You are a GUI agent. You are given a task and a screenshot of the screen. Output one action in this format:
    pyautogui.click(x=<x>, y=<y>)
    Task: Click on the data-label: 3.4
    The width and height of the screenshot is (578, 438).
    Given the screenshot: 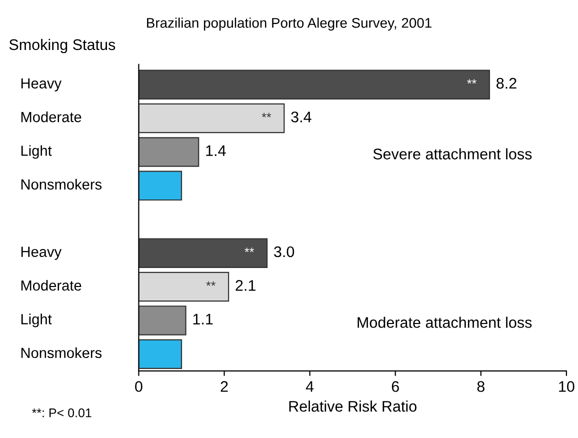 What is the action you would take?
    pyautogui.click(x=301, y=117)
    